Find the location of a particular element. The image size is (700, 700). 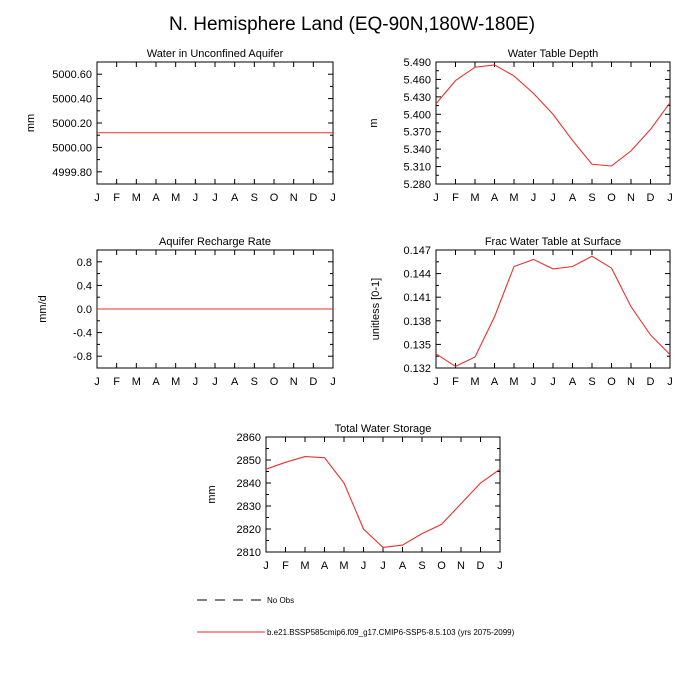

chart-aquifer-recharge-rate-ylabel: mm/d is located at coordinates (43, 309).